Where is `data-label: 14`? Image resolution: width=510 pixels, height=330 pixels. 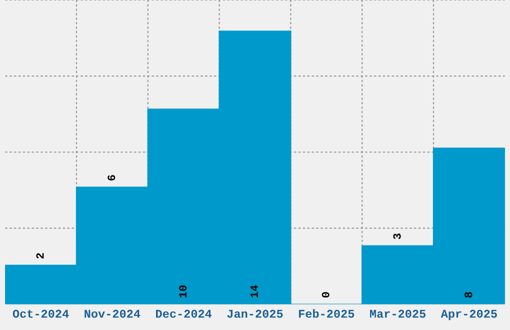 data-label: 14 is located at coordinates (254, 291).